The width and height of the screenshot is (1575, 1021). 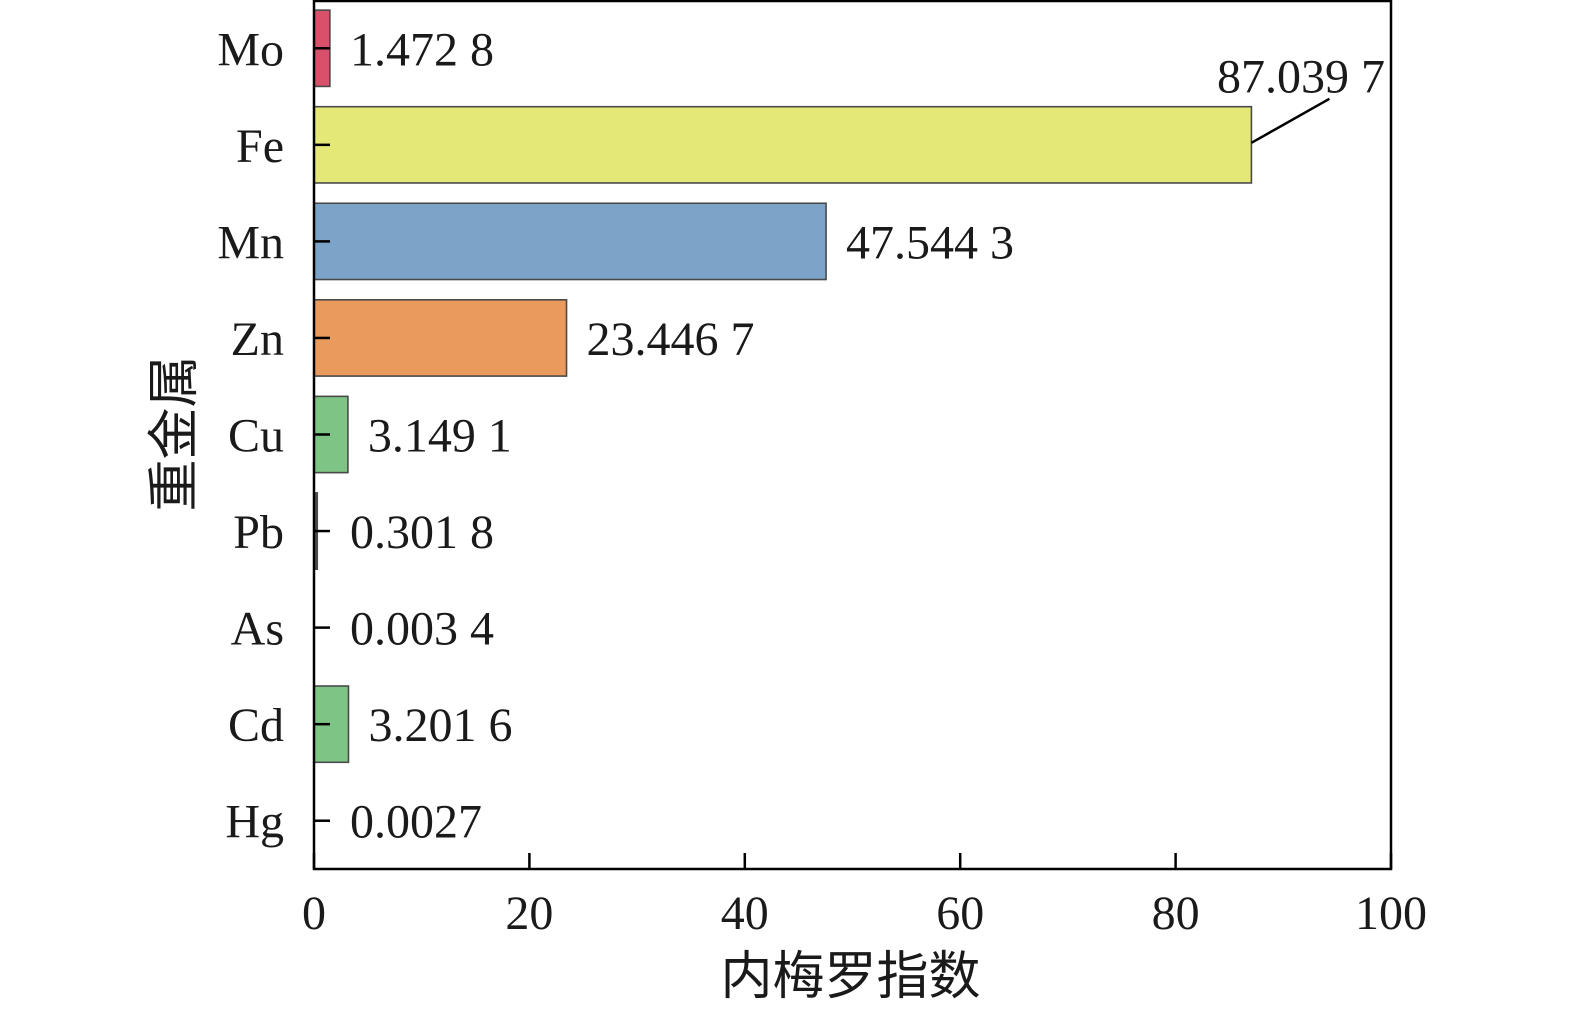 I want to click on data-label-pb: 0.301 8, so click(x=422, y=532).